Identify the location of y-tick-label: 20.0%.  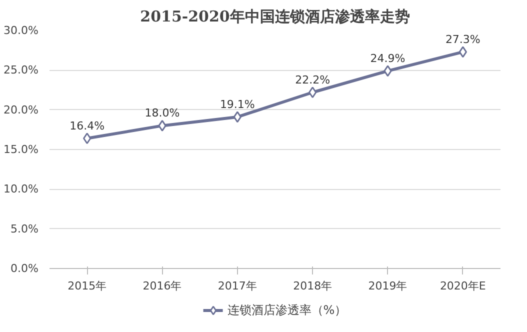
(21, 109).